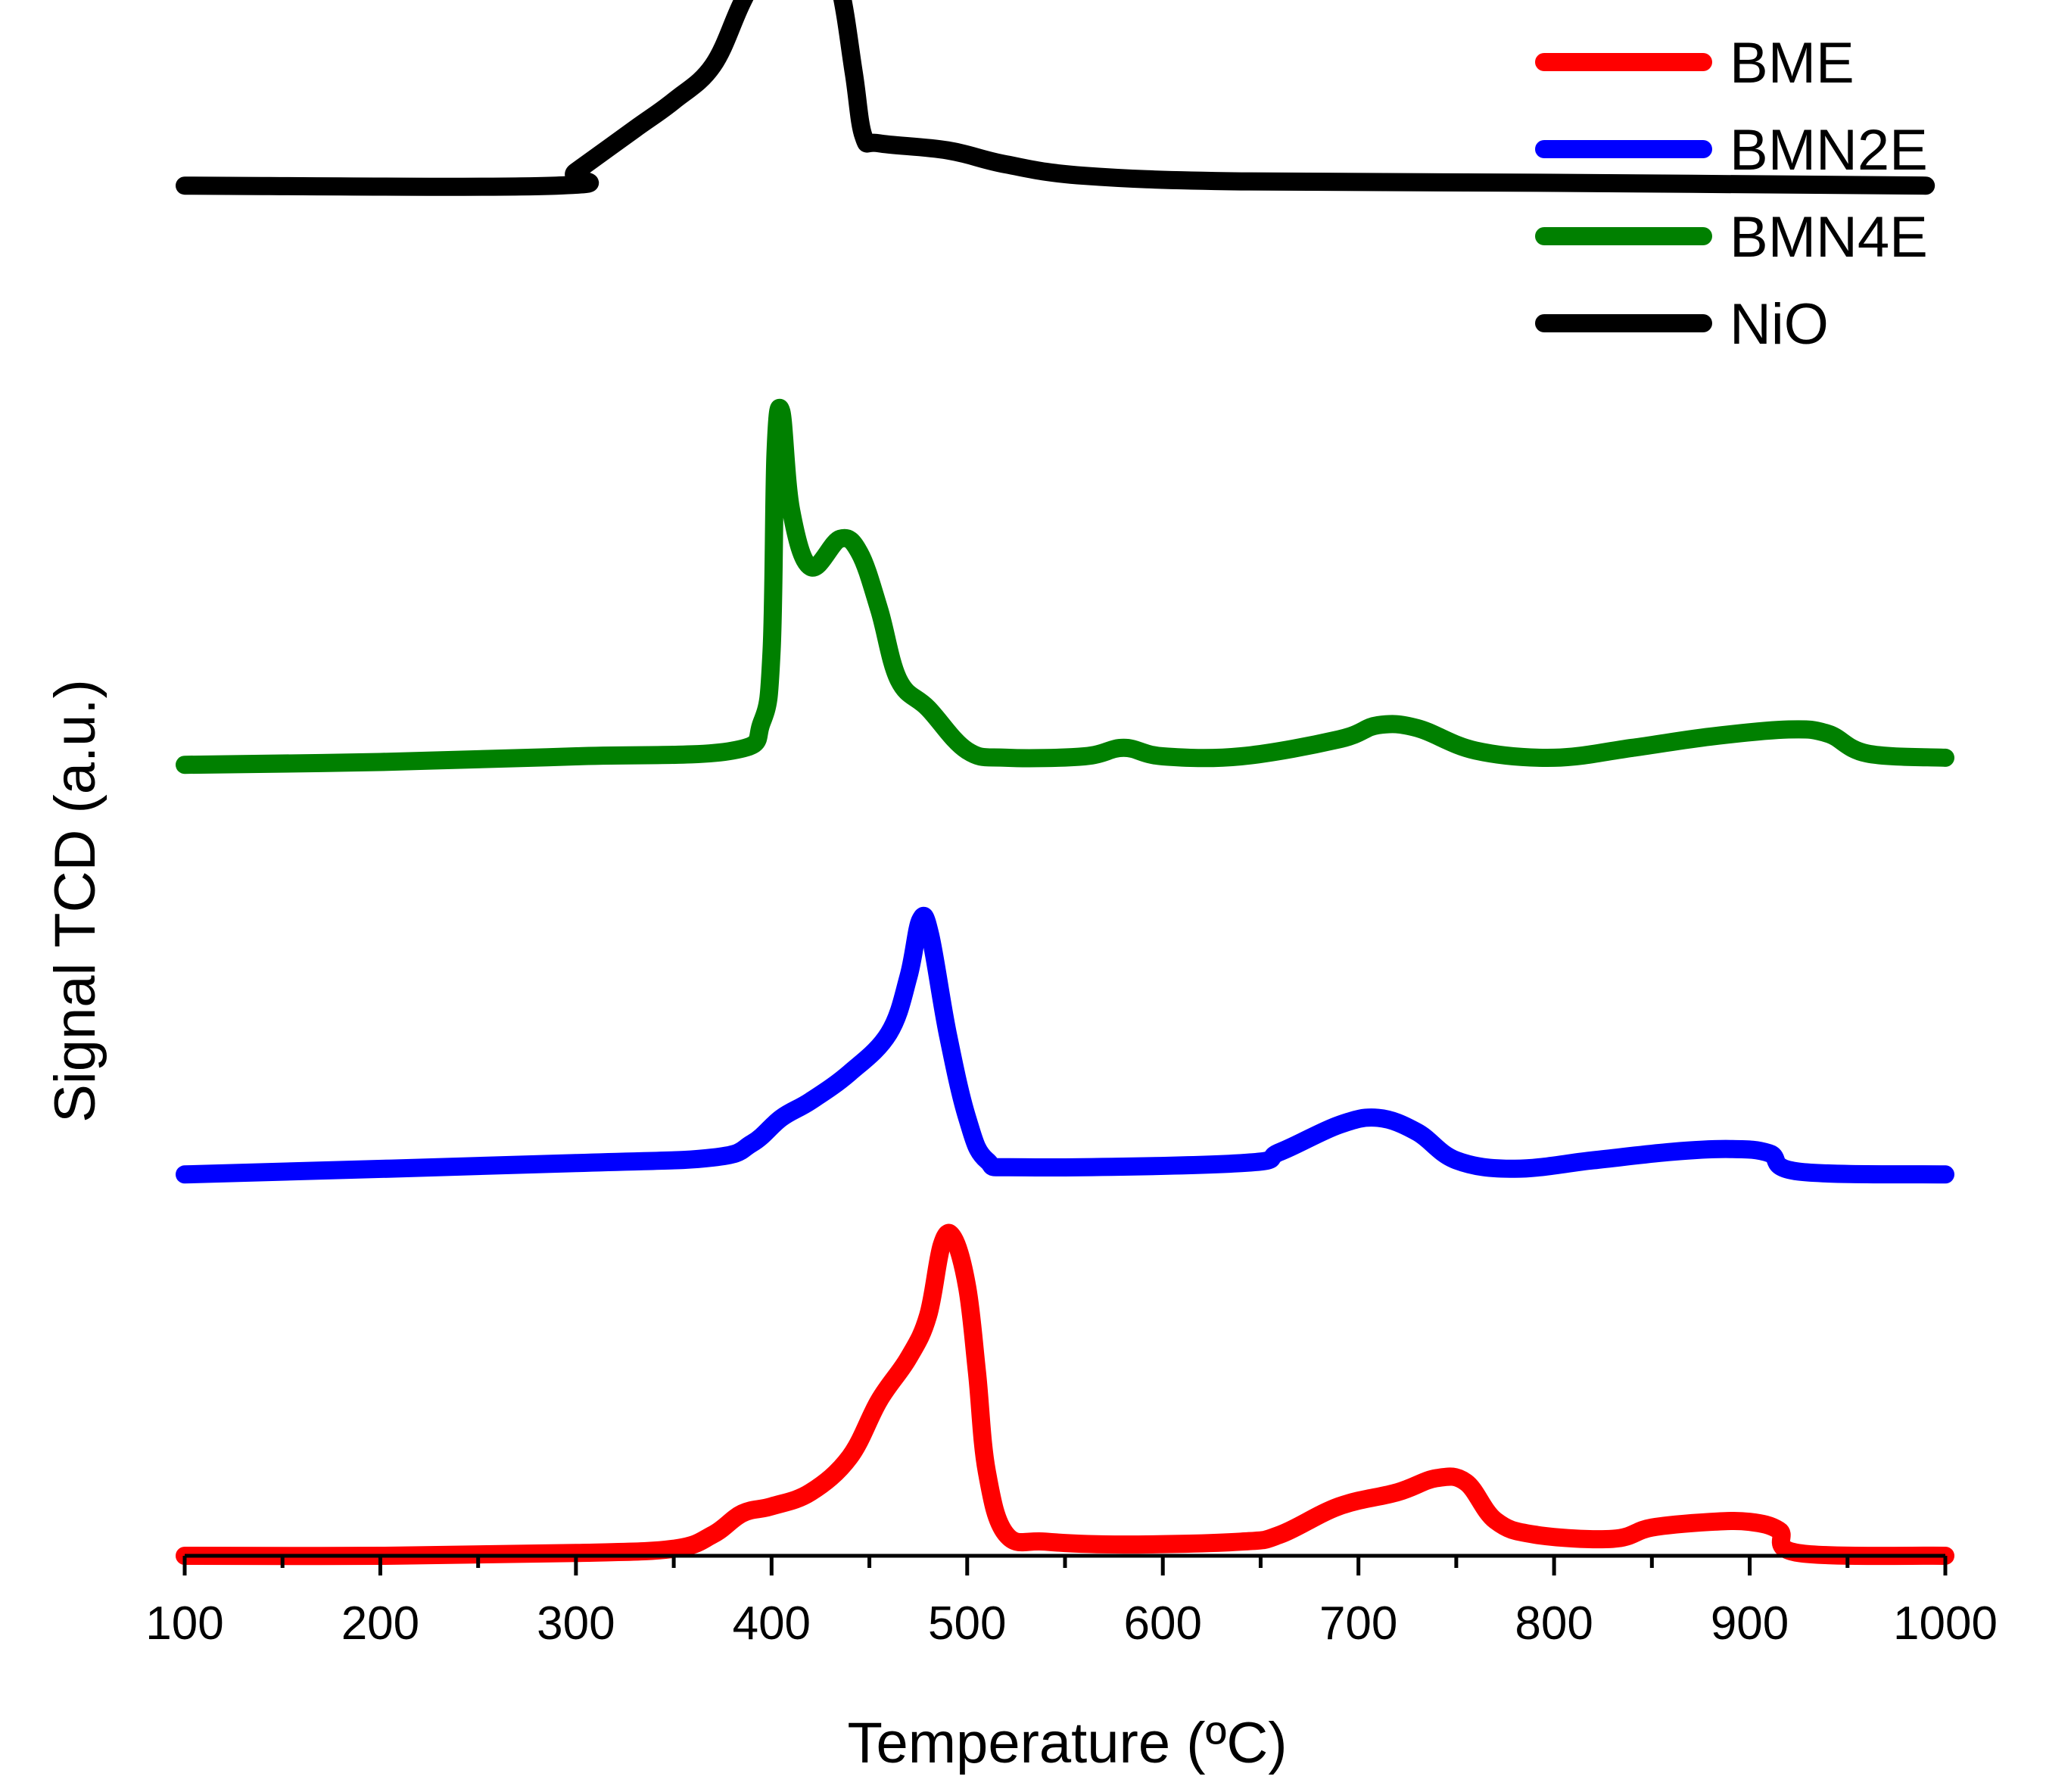 This screenshot has width=2046, height=1792. I want to click on legend-item-bmn2e: BMN2E, so click(1731, 150).